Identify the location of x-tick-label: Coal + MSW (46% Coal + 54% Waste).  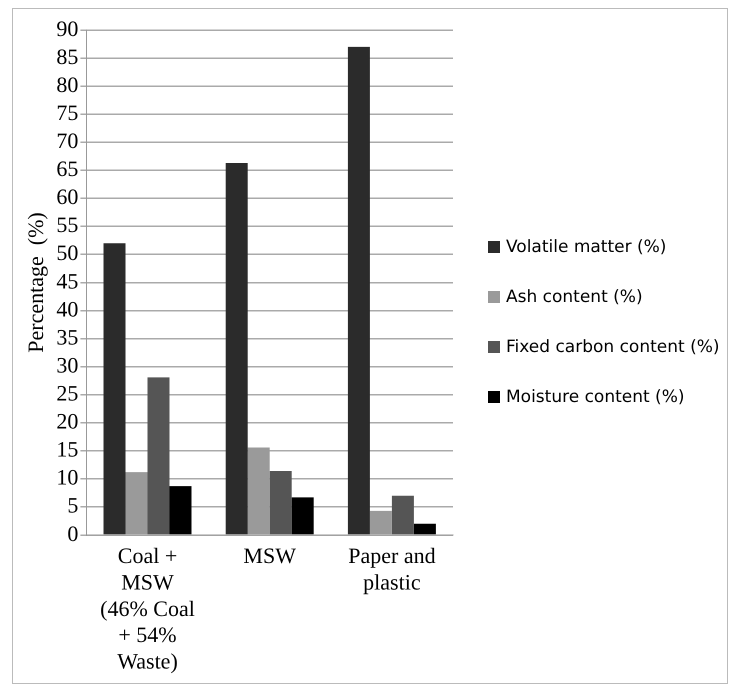
(147, 608).